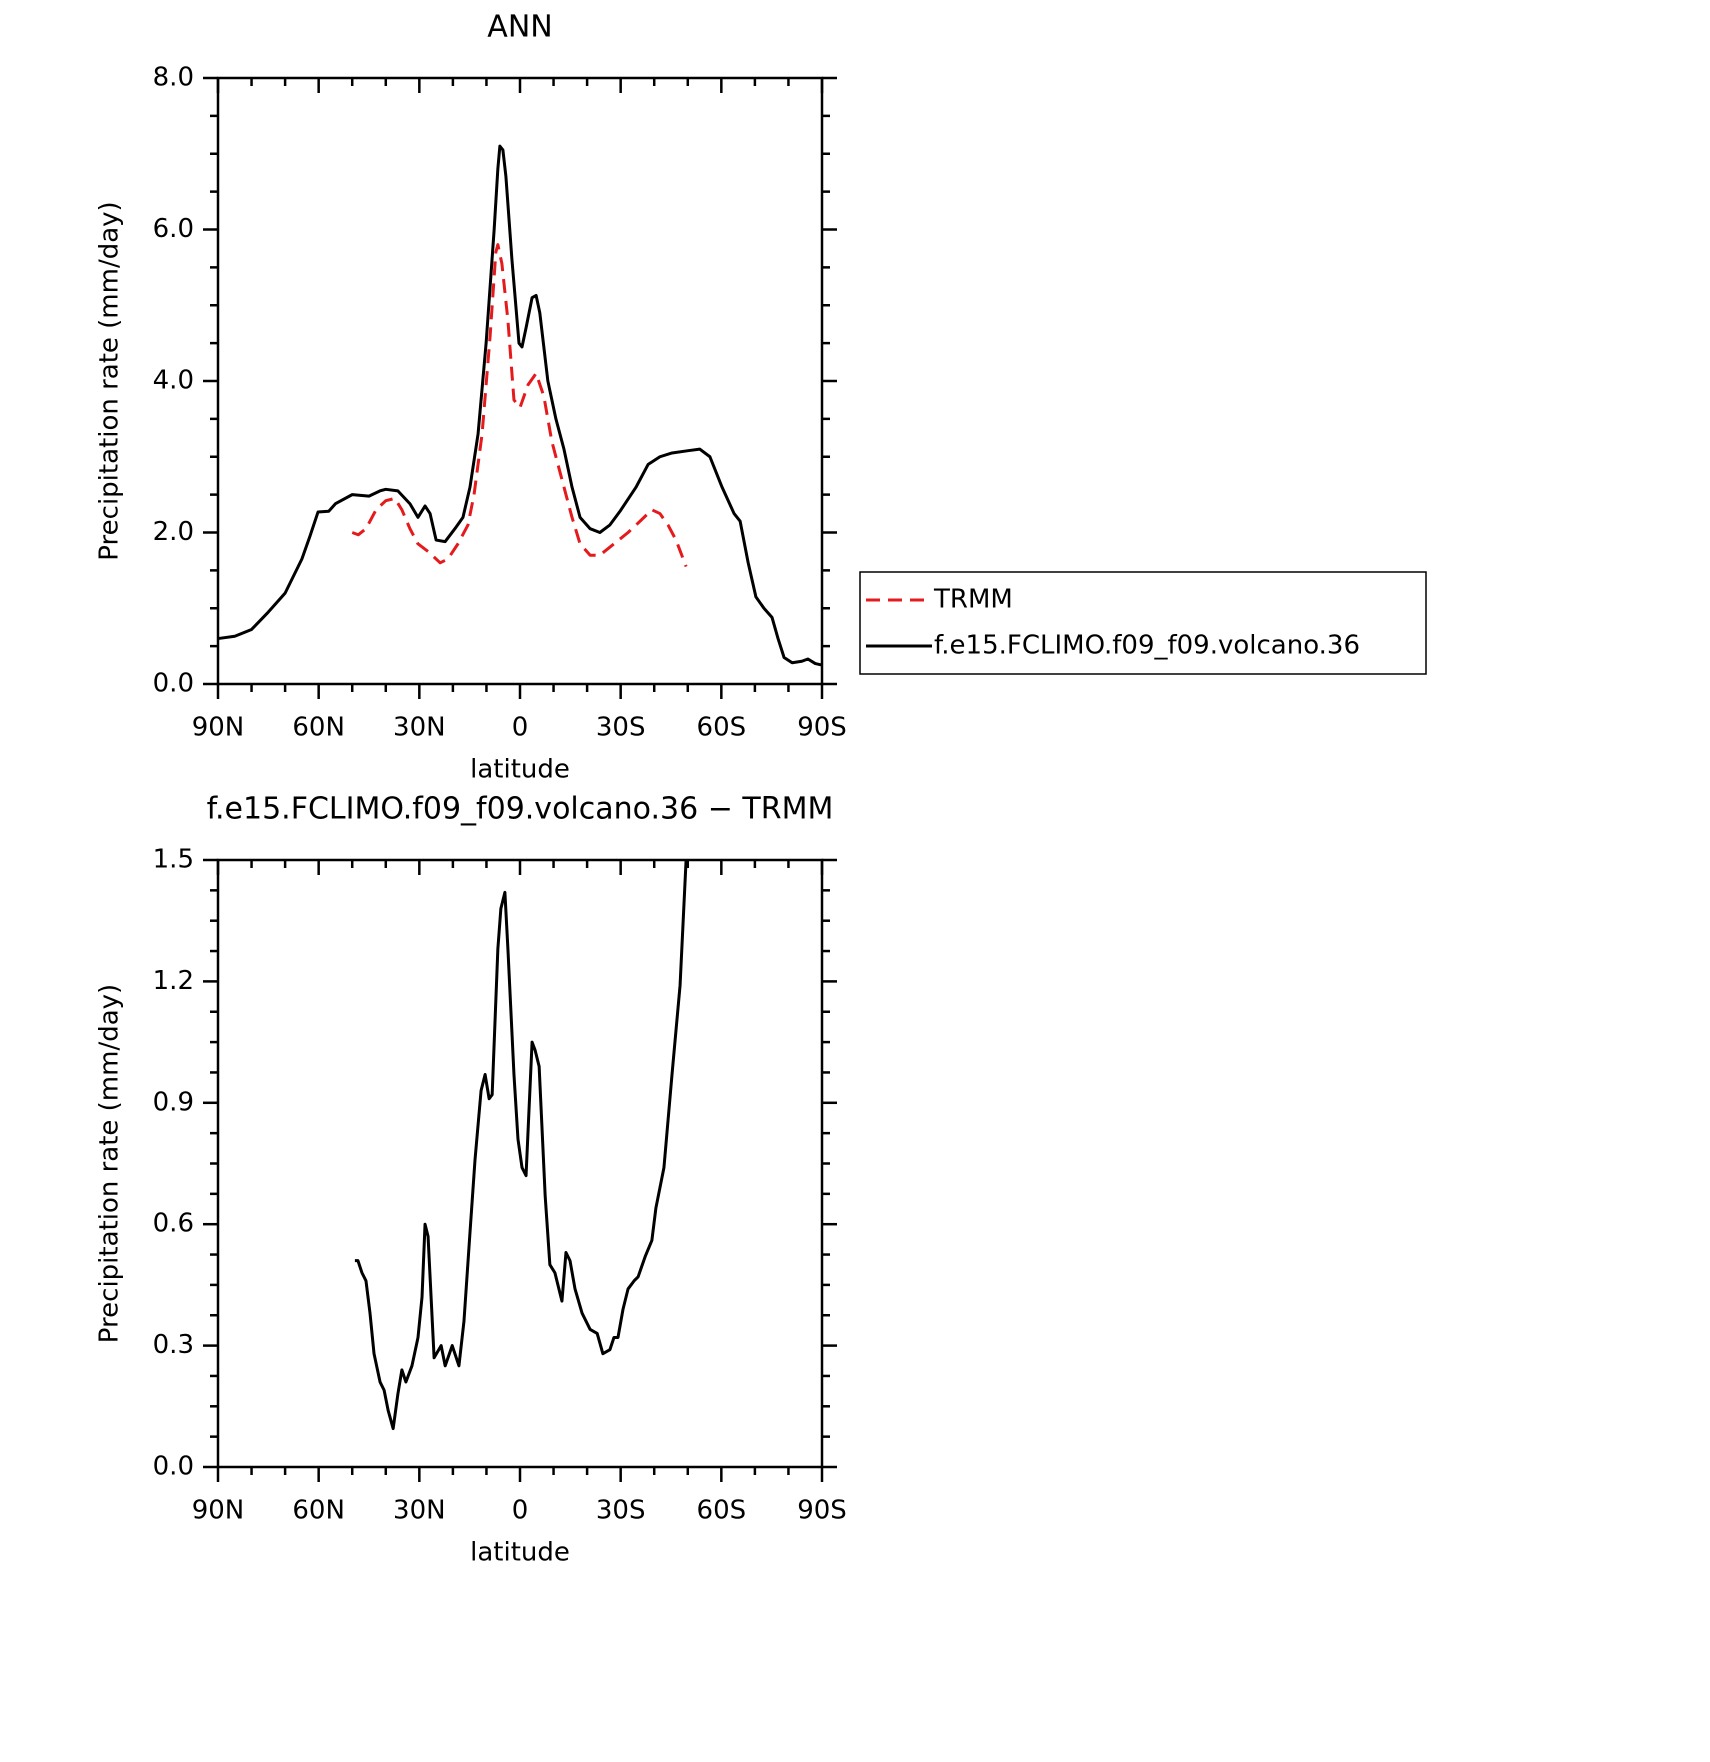 Image resolution: width=1710 pixels, height=1762 pixels. Describe the element at coordinates (173, 981) in the screenshot. I see `y-tick-label: 1.2` at that location.